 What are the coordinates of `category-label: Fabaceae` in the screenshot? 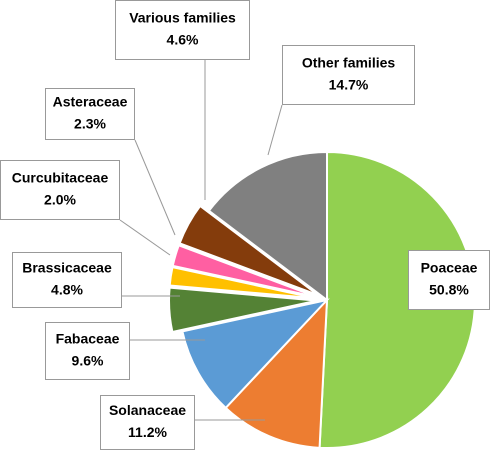 It's located at (88, 339).